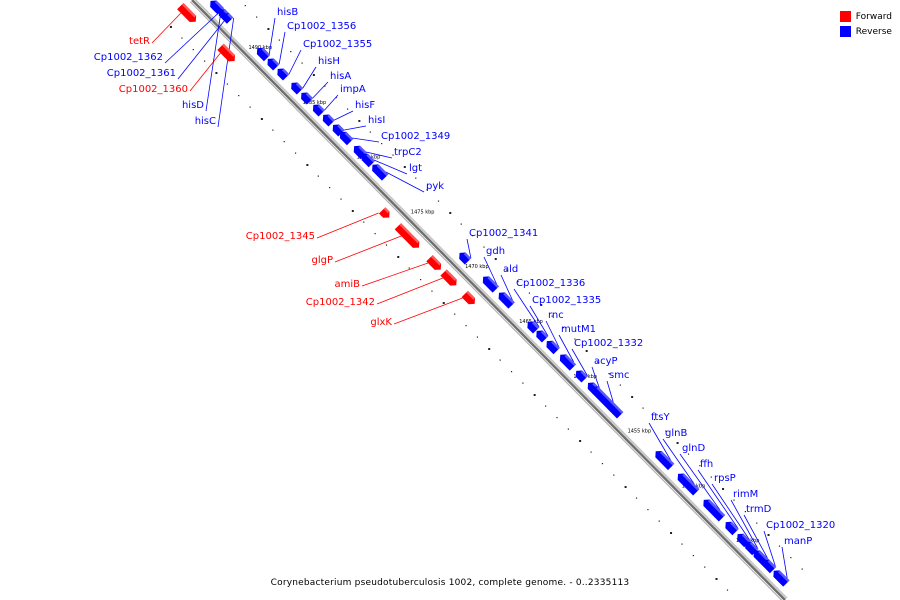  I want to click on legend-forward: Forward, so click(865, 16).